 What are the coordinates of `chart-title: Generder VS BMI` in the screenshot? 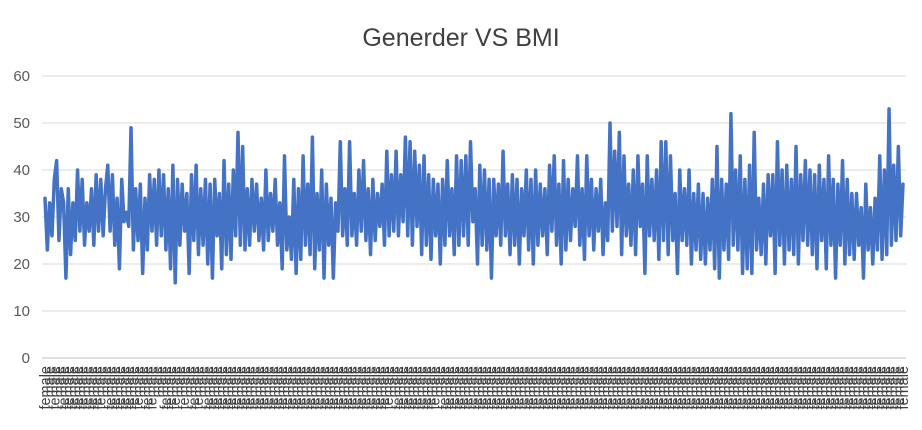 It's located at (460, 38).